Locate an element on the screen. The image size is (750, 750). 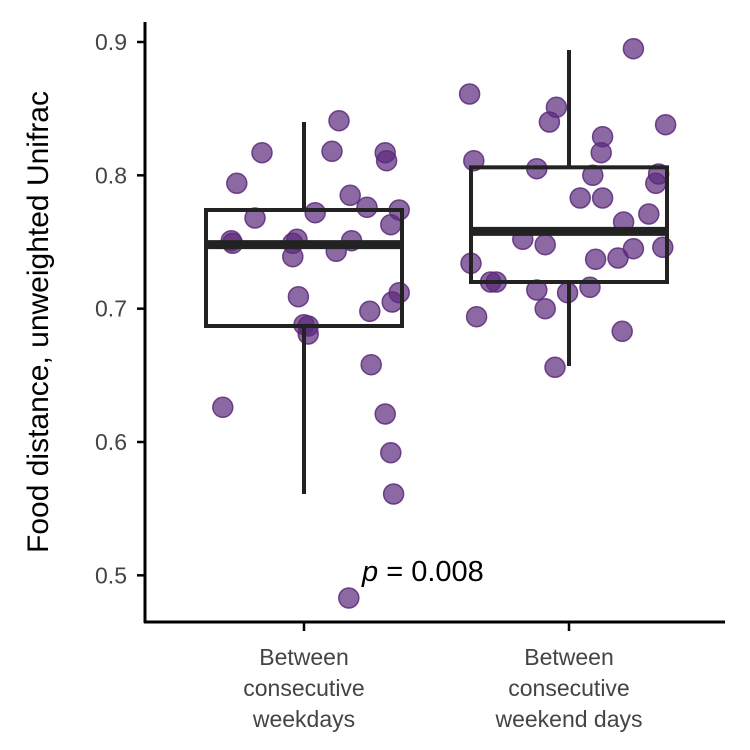
p-value-annotation: p = 0.008 is located at coordinates (422, 572).